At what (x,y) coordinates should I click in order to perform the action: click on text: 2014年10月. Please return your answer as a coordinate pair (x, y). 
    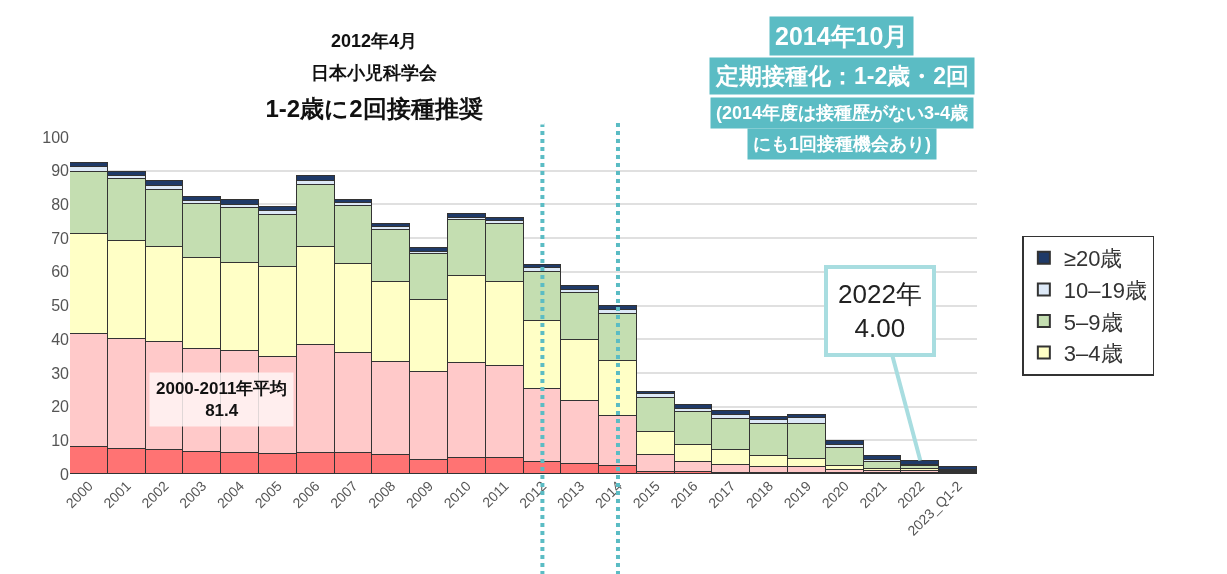
    Looking at the image, I should click on (842, 36).